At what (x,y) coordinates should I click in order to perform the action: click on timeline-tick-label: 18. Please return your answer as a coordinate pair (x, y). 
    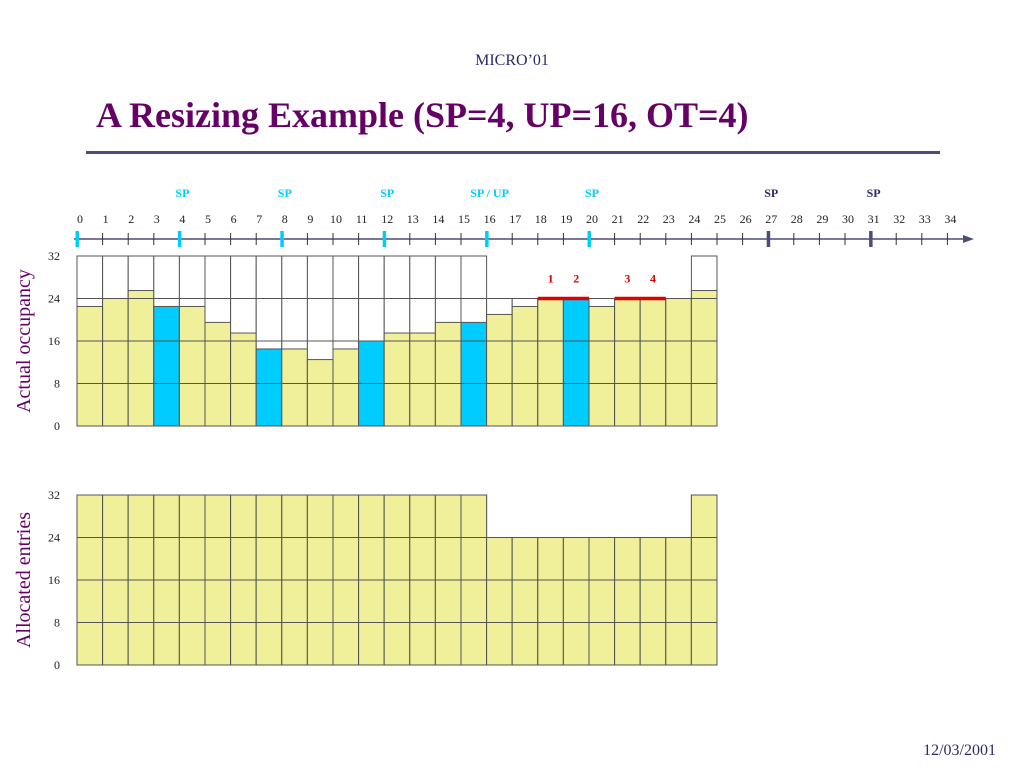
    Looking at the image, I should click on (541, 219).